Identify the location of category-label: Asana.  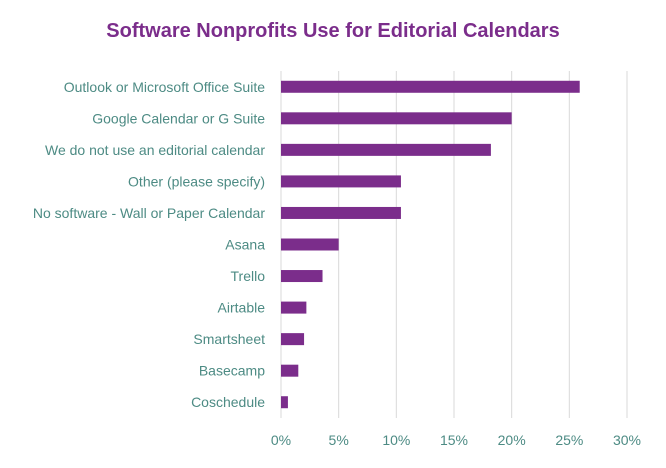
(245, 245).